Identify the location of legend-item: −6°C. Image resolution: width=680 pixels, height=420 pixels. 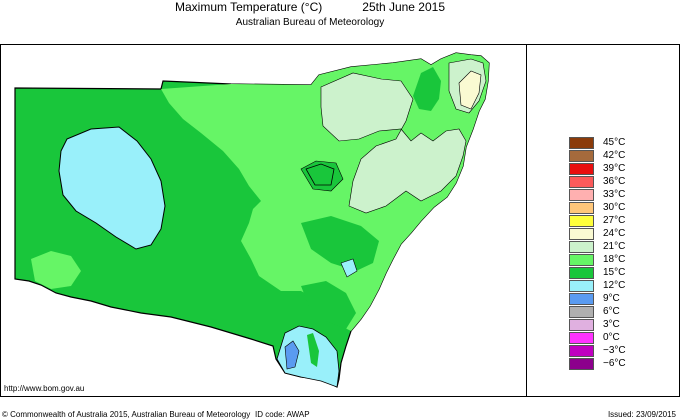
(624, 364).